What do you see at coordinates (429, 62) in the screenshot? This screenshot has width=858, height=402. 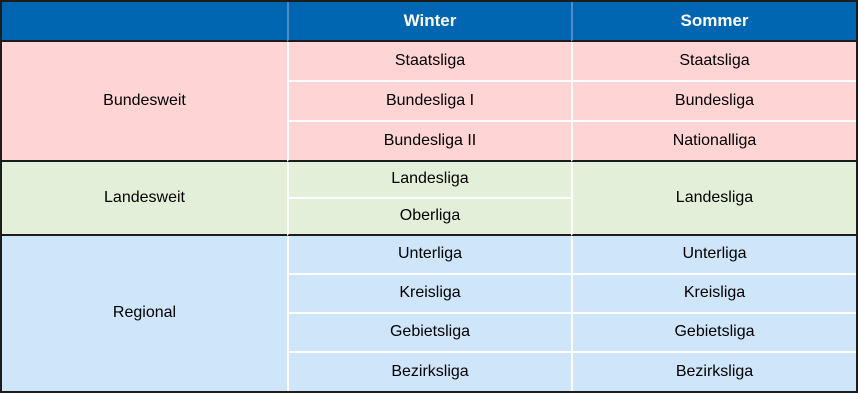 I see `cell-winter-staatsliga: Staatsliga` at bounding box center [429, 62].